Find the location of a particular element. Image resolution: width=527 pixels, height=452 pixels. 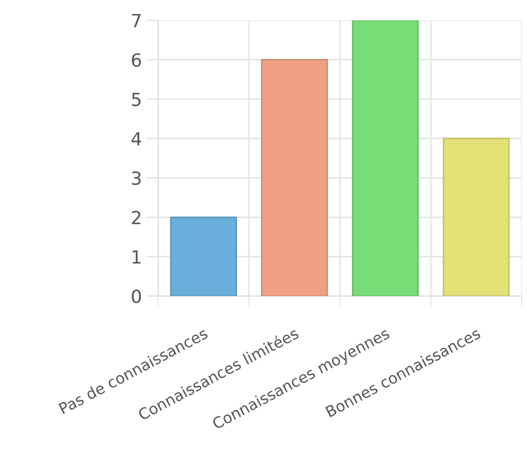

y-tick-label: 3 is located at coordinates (136, 178).